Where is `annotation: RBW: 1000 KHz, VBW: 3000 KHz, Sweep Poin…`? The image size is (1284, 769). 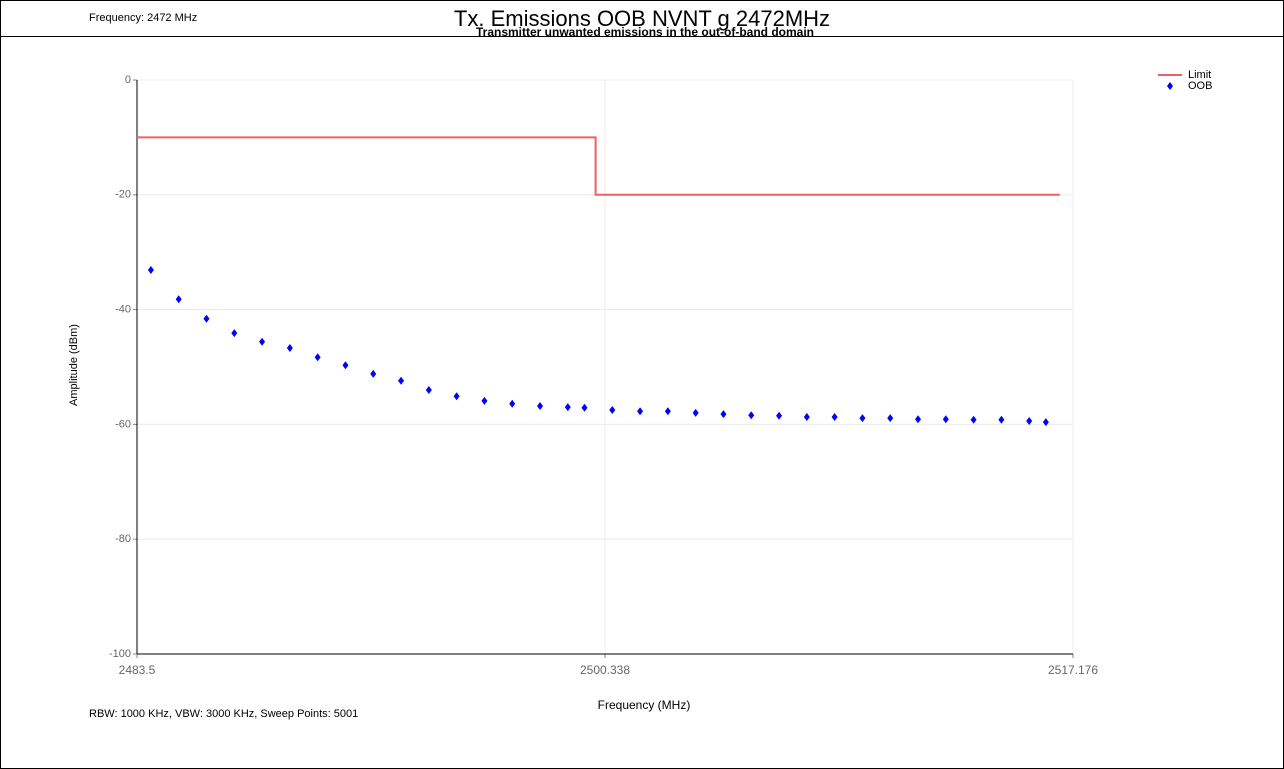
annotation: RBW: 1000 KHz, VBW: 3000 KHz, Sweep Poin… is located at coordinates (223, 714).